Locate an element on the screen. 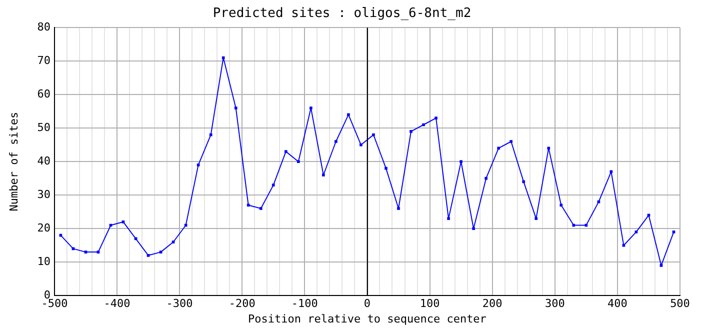 This screenshot has width=704, height=328. x-tick-label: 300 is located at coordinates (554, 303).